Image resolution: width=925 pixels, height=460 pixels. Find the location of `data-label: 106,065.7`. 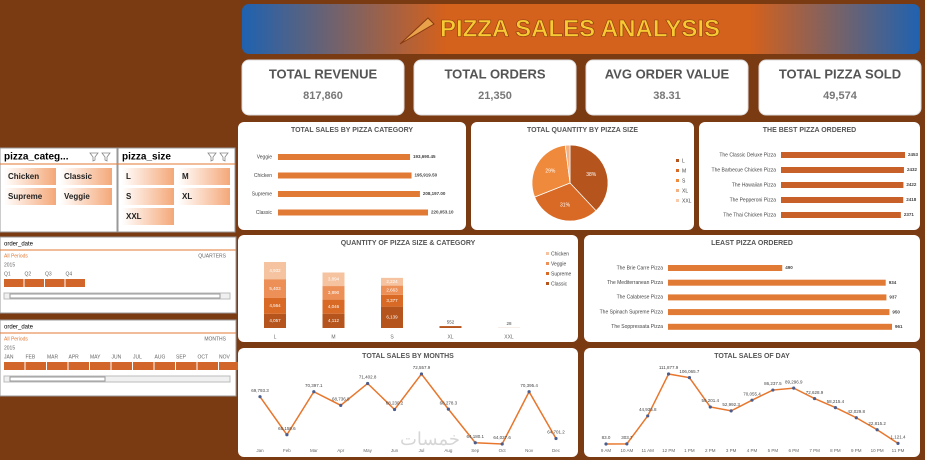

data-label: 106,065.7 is located at coordinates (689, 371).